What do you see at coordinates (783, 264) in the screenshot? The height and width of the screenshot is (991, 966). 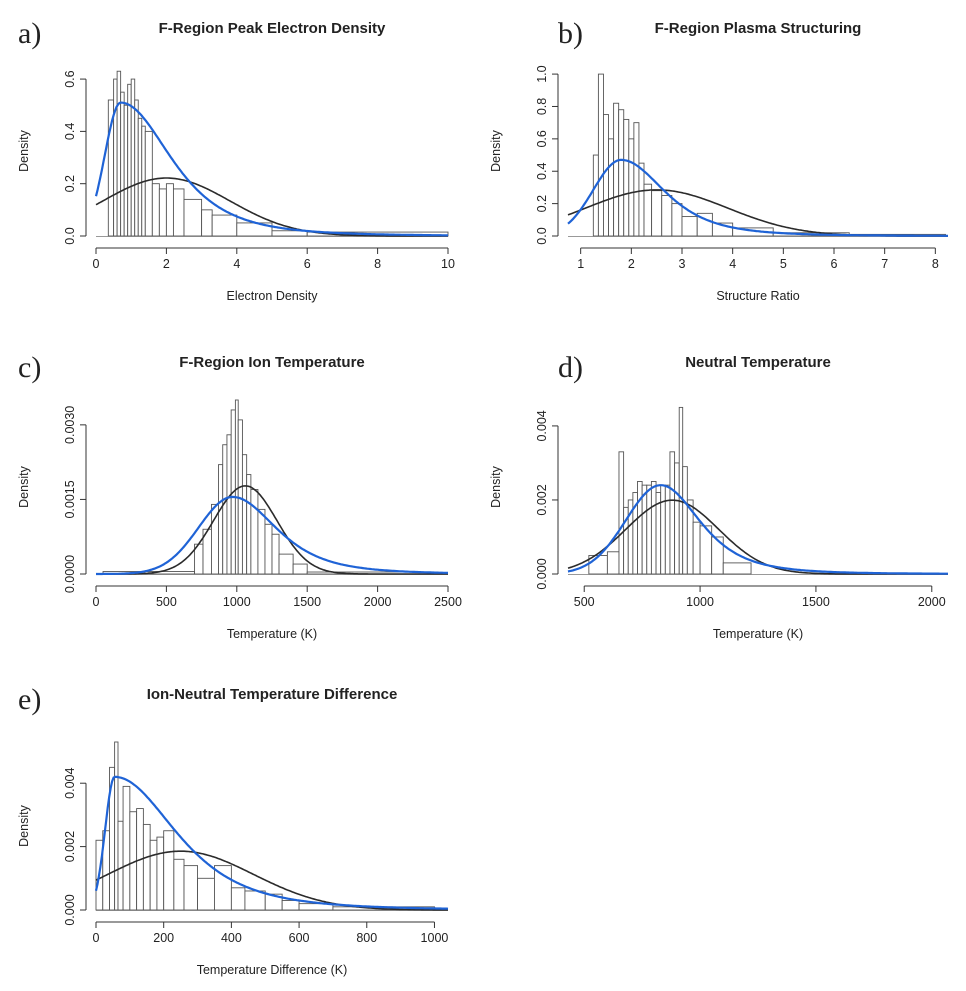 I see `x-tick-label: 5` at bounding box center [783, 264].